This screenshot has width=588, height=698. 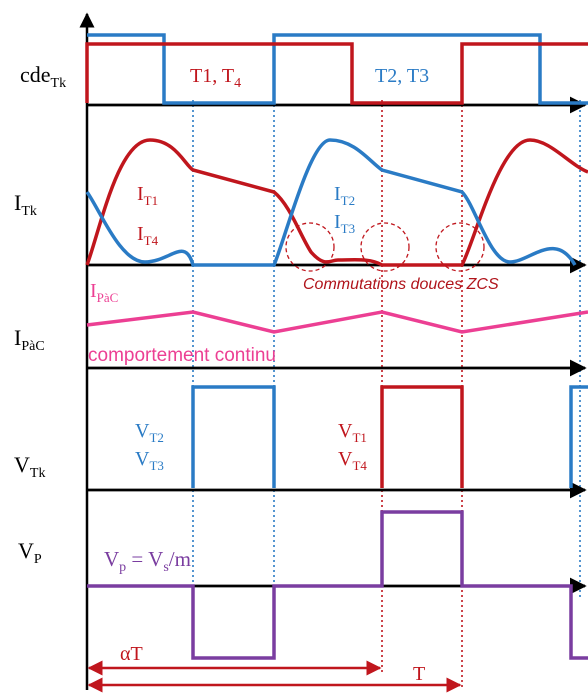 What do you see at coordinates (352, 432) in the screenshot?
I see `vt1-label: VT1` at bounding box center [352, 432].